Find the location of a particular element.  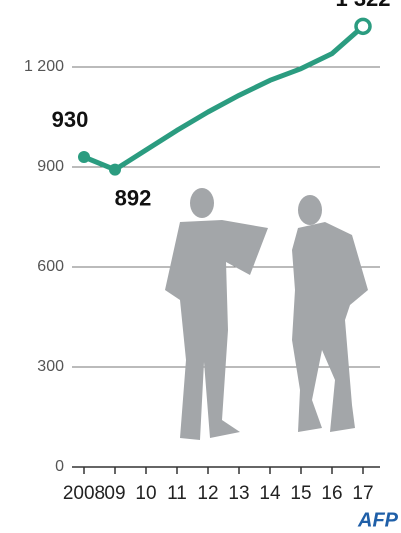

value-label: 892 is located at coordinates (133, 197).